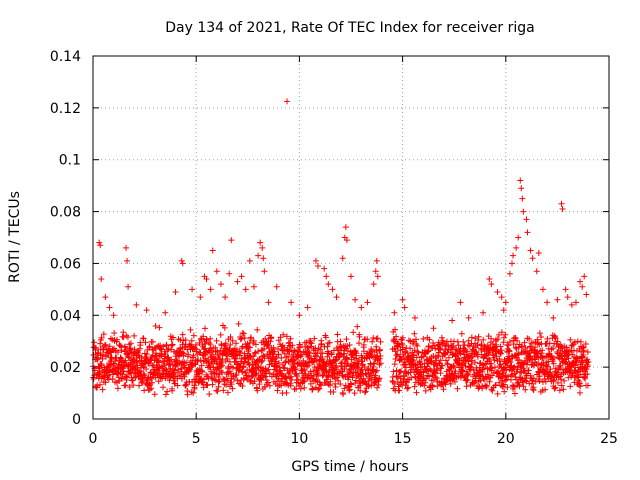 The width and height of the screenshot is (640, 480). What do you see at coordinates (93, 439) in the screenshot?
I see `x-tick-label: 0` at bounding box center [93, 439].